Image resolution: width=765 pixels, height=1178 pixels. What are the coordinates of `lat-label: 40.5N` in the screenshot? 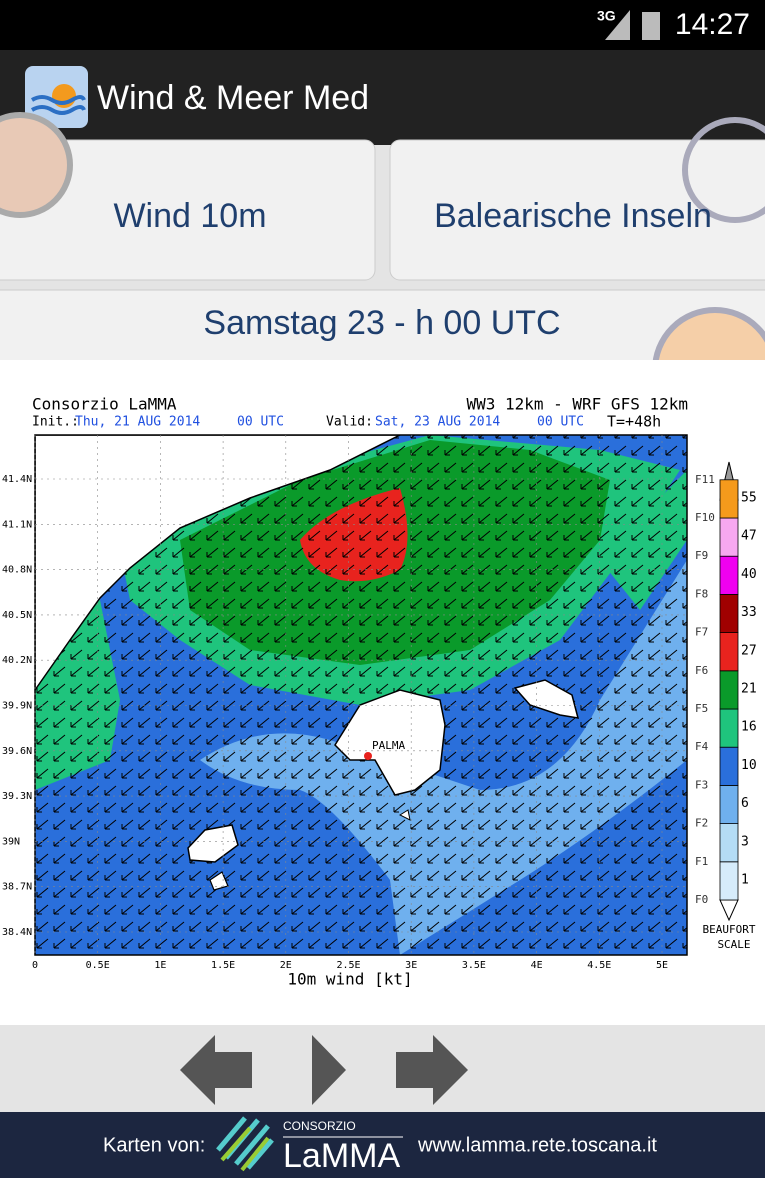 It's located at (17, 615).